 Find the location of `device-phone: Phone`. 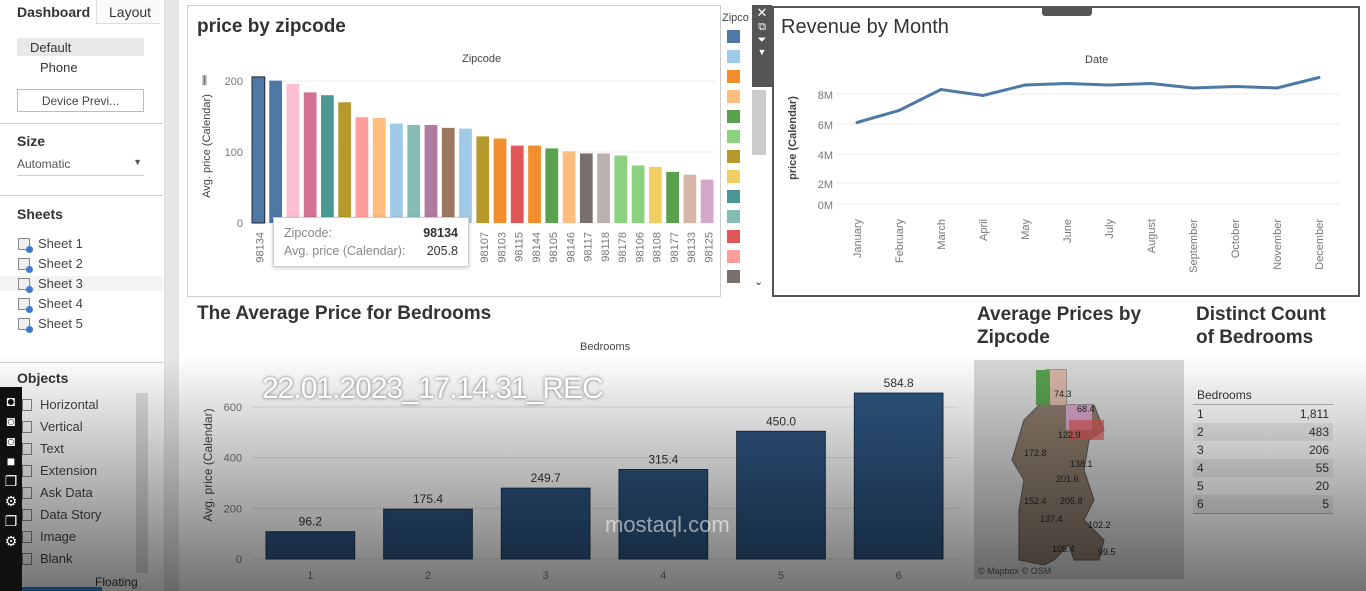

device-phone: Phone is located at coordinates (59, 67).